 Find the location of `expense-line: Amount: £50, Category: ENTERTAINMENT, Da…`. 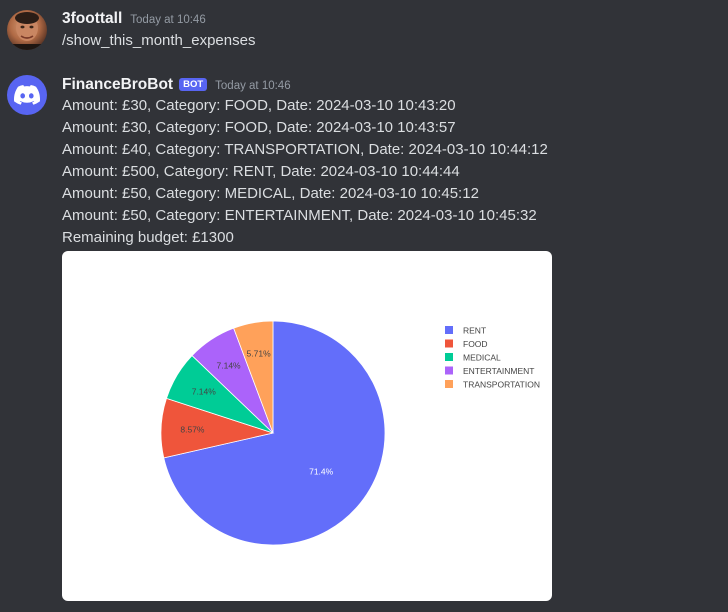

expense-line: Amount: £50, Category: ENTERTAINMENT, Da… is located at coordinates (299, 215).